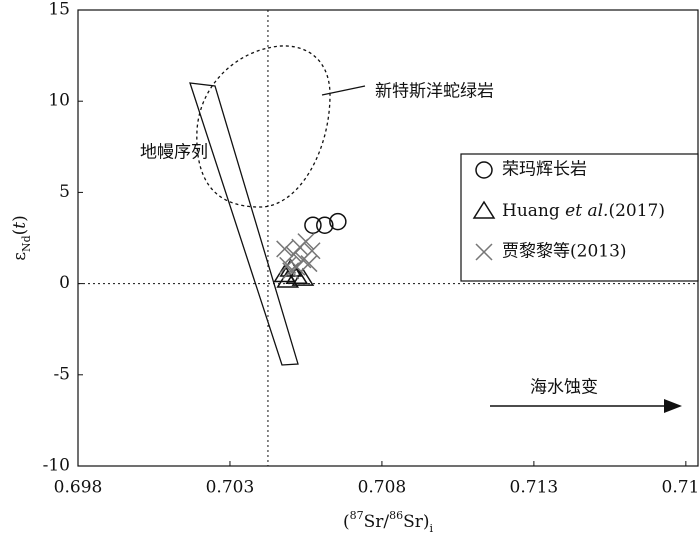  Describe the element at coordinates (20, 232) in the screenshot. I see `y-axis-label-part: (` at that location.